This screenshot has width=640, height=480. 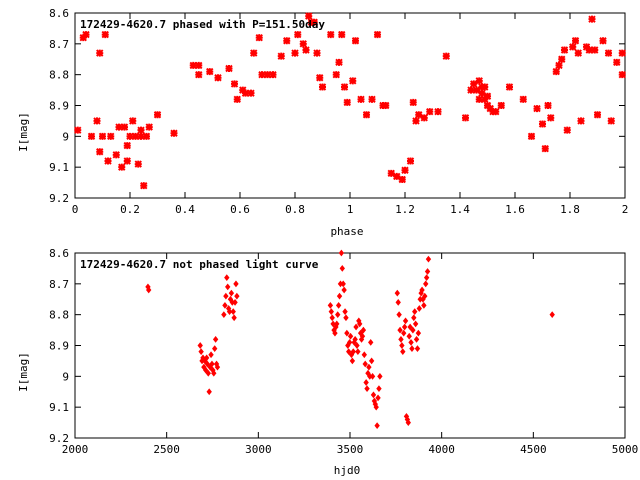 I want to click on phased-x-tick-label: 1.4, so click(x=460, y=209).